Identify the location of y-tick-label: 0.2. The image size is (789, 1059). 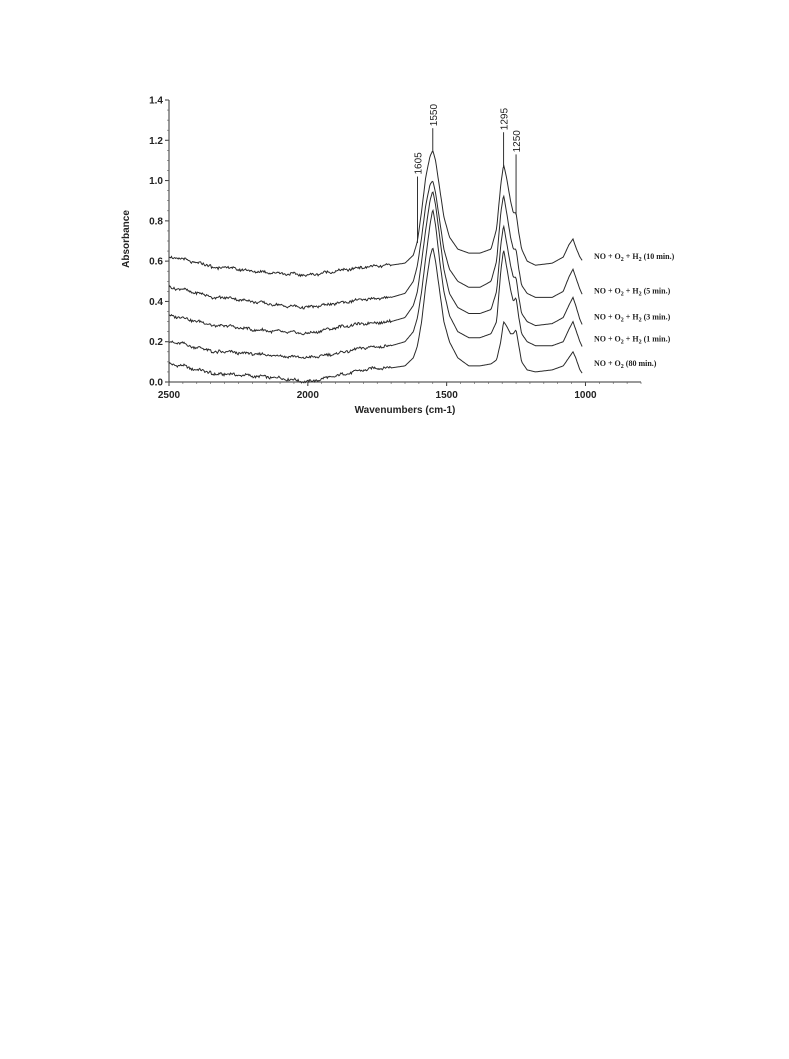
(156, 342).